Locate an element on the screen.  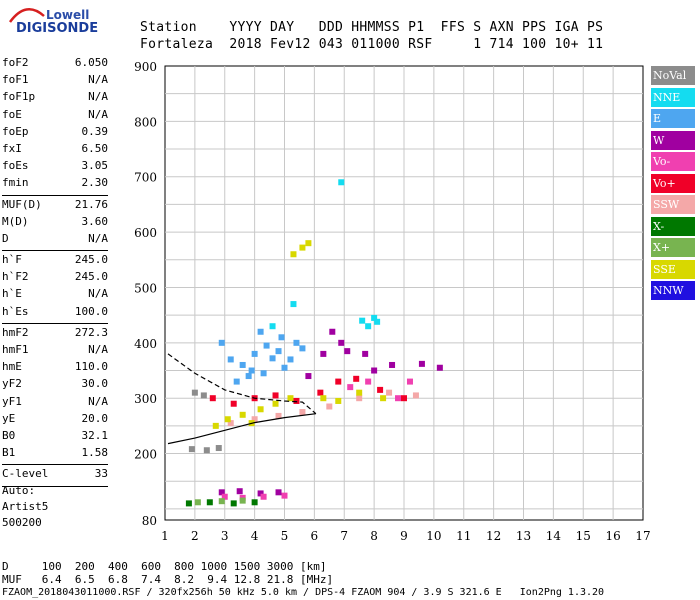
legend-item: SSE is located at coordinates (673, 269).